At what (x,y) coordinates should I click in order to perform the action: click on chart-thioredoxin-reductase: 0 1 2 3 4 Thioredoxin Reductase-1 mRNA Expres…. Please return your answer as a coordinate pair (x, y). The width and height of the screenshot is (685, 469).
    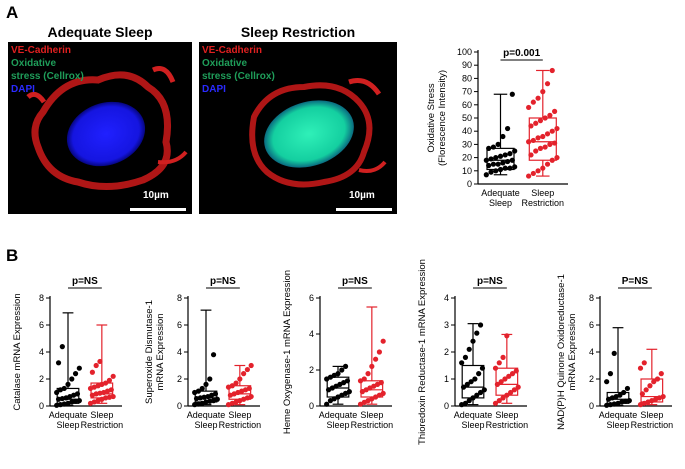
    Looking at the image, I should click on (472, 352).